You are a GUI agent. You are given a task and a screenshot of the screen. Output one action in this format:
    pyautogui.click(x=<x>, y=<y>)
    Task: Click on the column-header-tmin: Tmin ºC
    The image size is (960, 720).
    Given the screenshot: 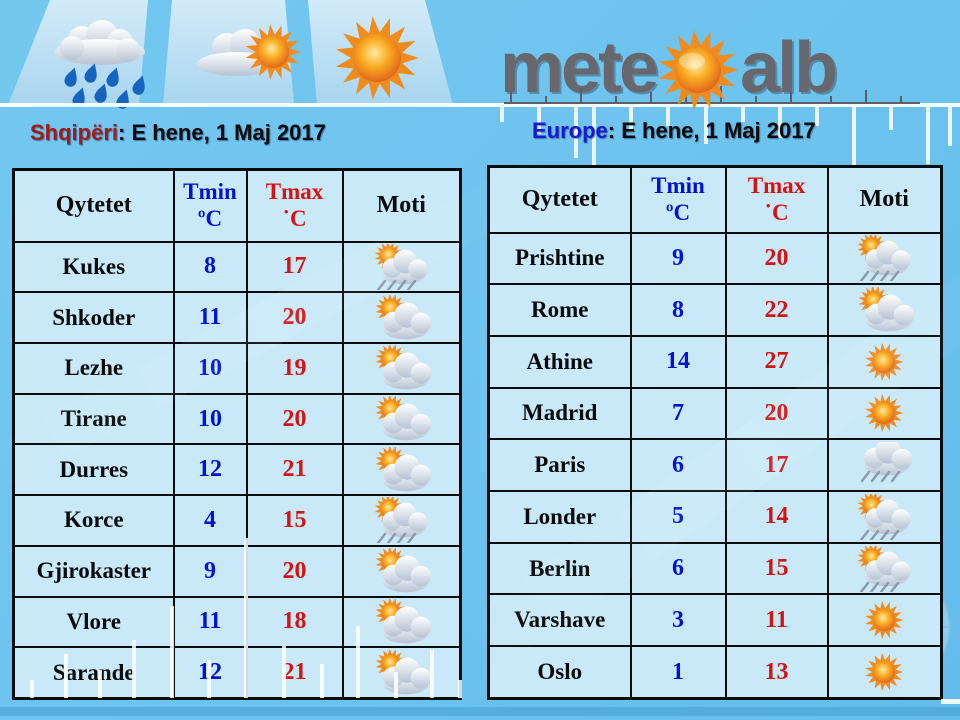 What is the action you would take?
    pyautogui.click(x=210, y=205)
    